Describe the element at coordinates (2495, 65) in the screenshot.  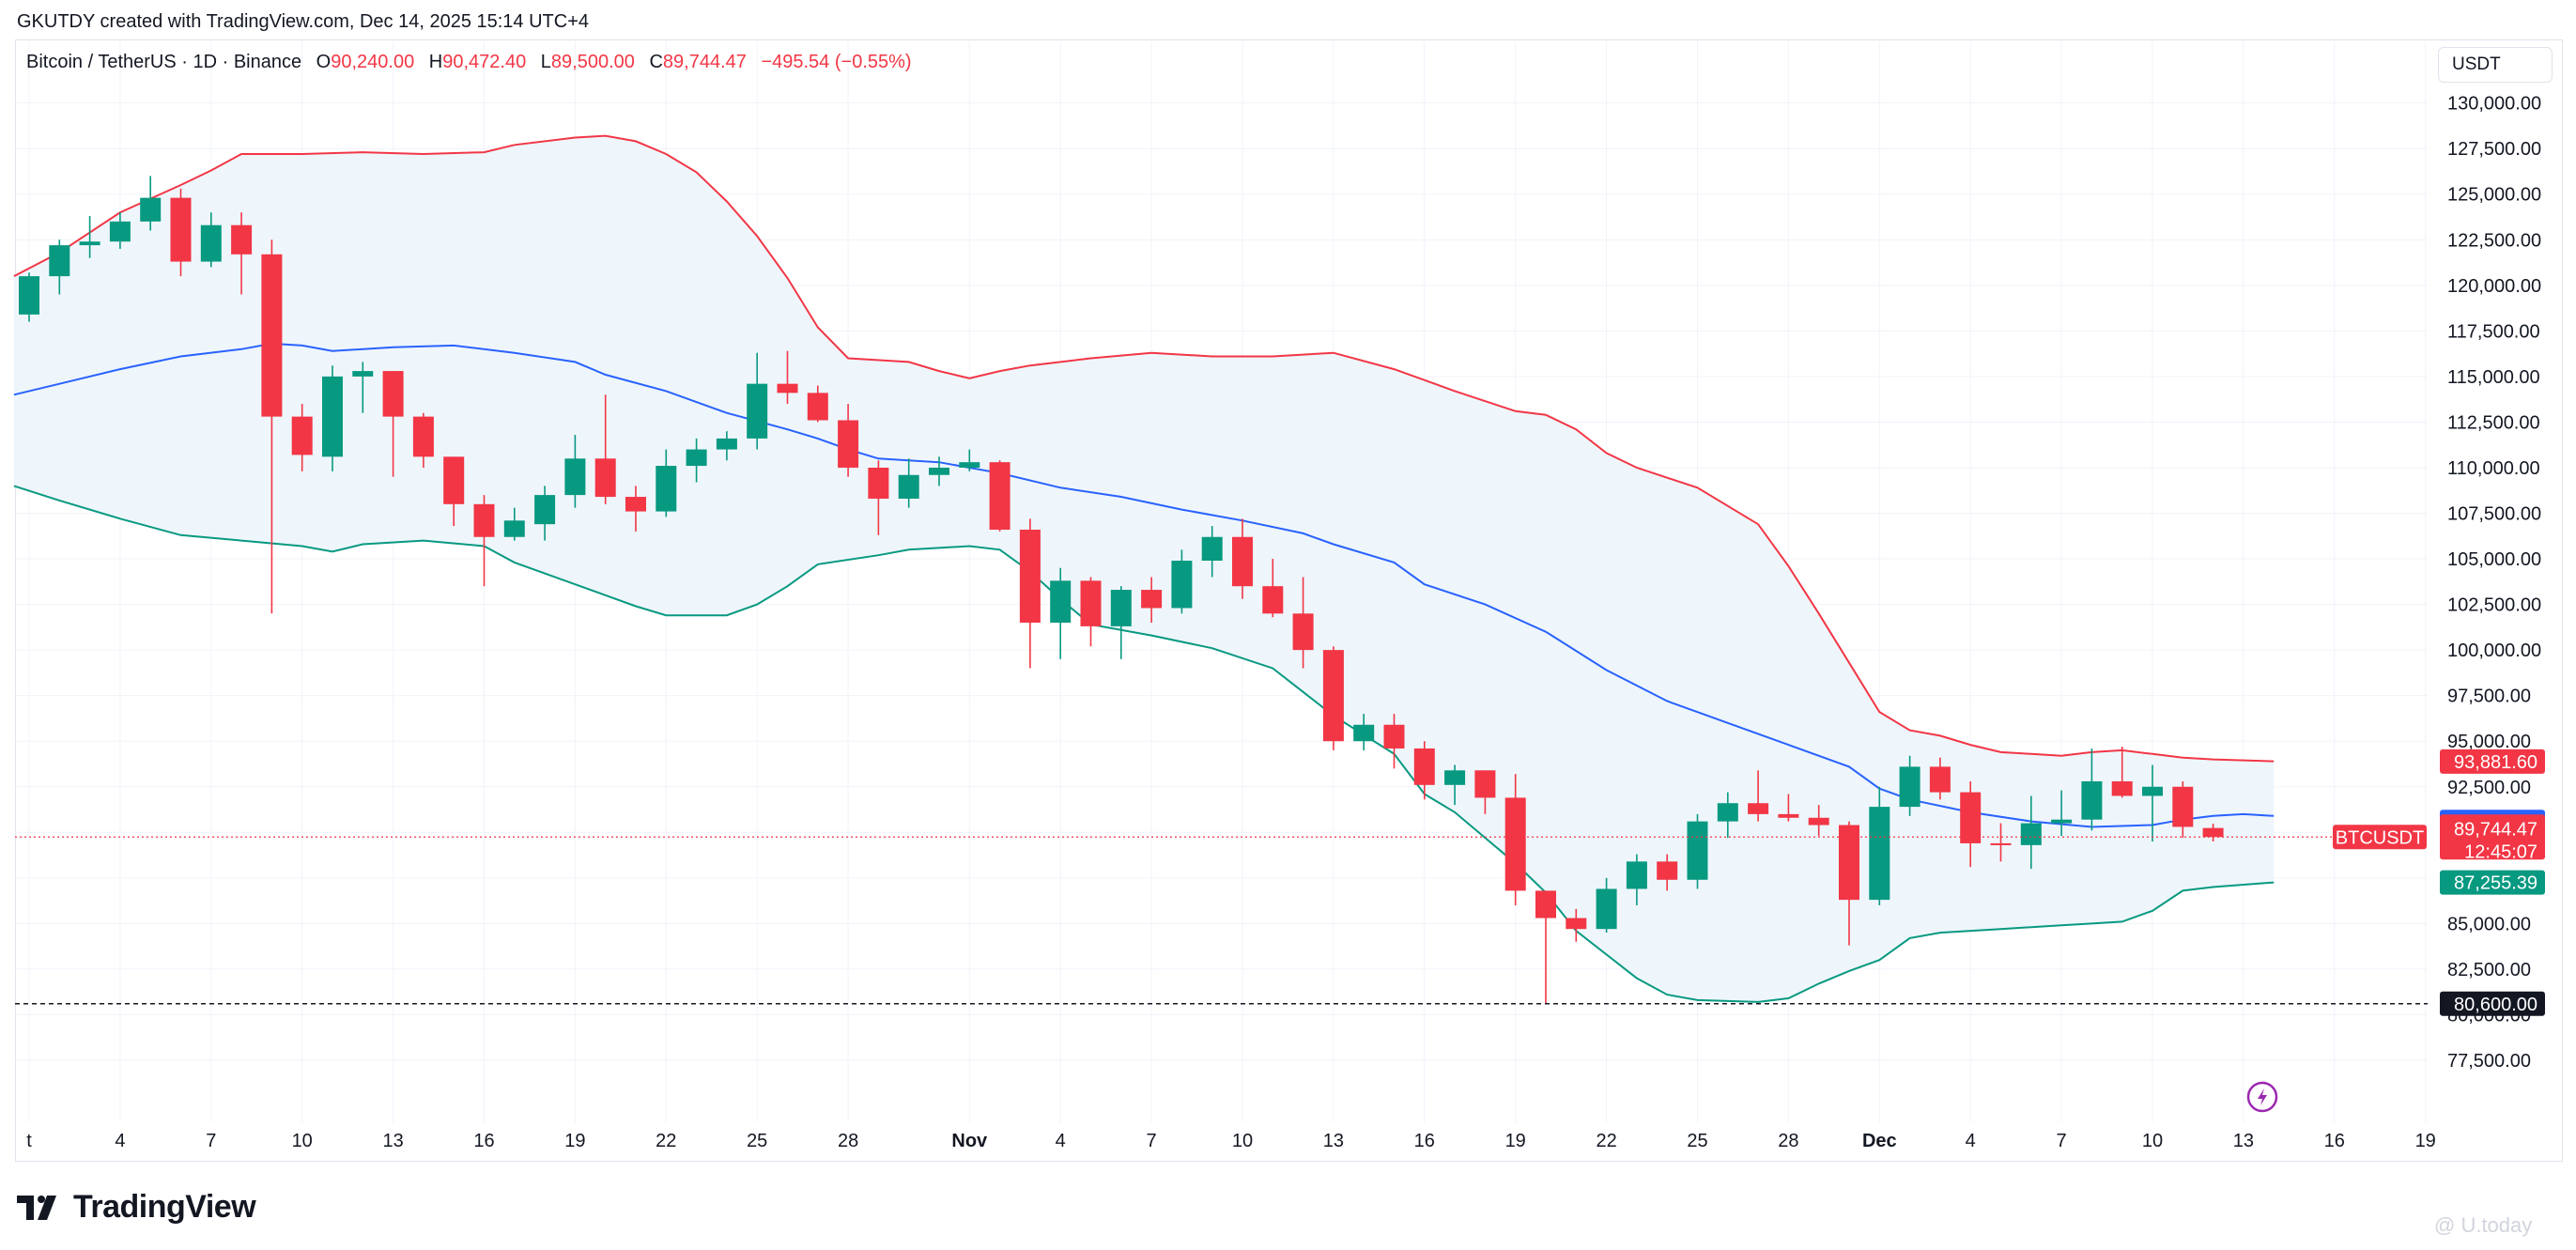
I see `currency-selector: USDT` at that location.